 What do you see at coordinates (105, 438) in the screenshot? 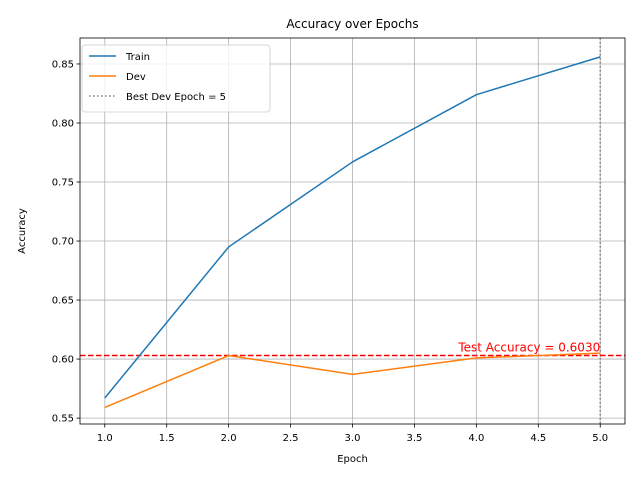
I see `x-tick-label: 1.0` at bounding box center [105, 438].